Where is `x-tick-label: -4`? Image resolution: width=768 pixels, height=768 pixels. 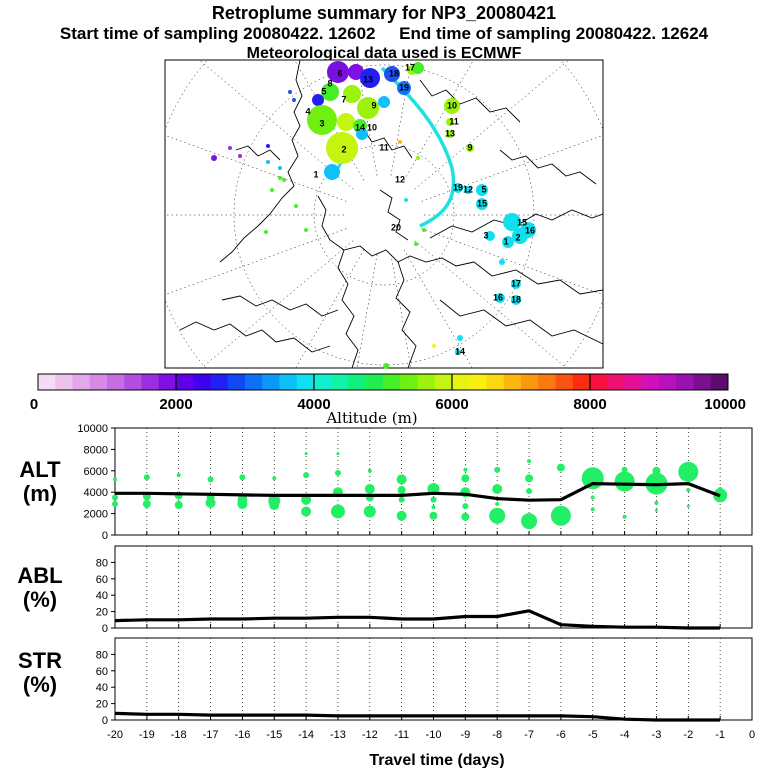
x-tick-label: -4 is located at coordinates (625, 735).